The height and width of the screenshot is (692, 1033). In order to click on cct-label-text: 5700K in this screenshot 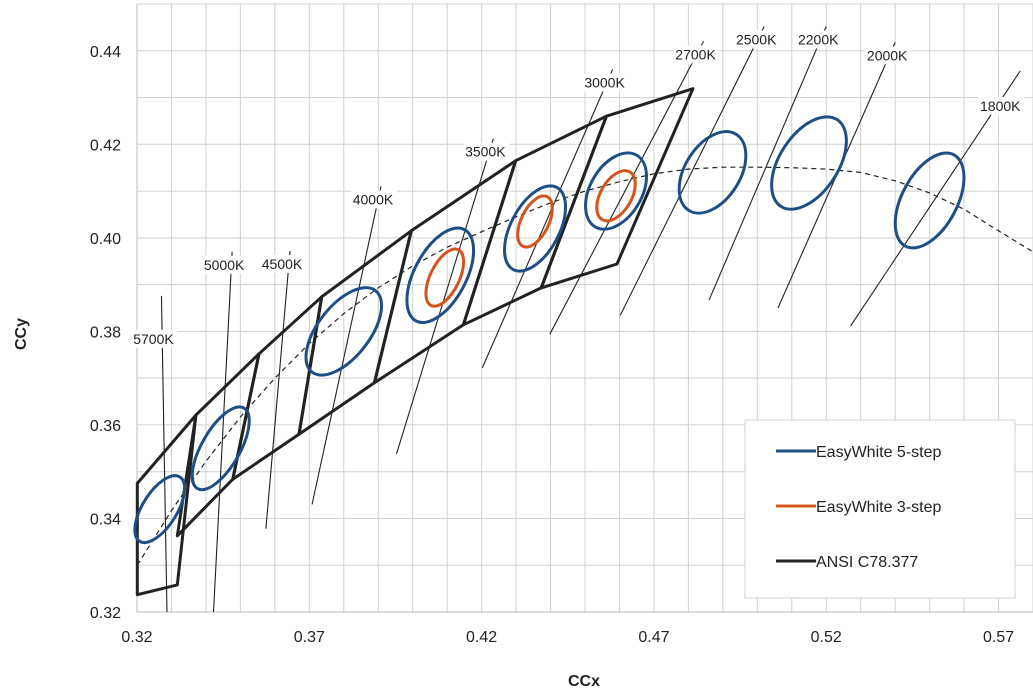, I will do `click(153, 339)`.